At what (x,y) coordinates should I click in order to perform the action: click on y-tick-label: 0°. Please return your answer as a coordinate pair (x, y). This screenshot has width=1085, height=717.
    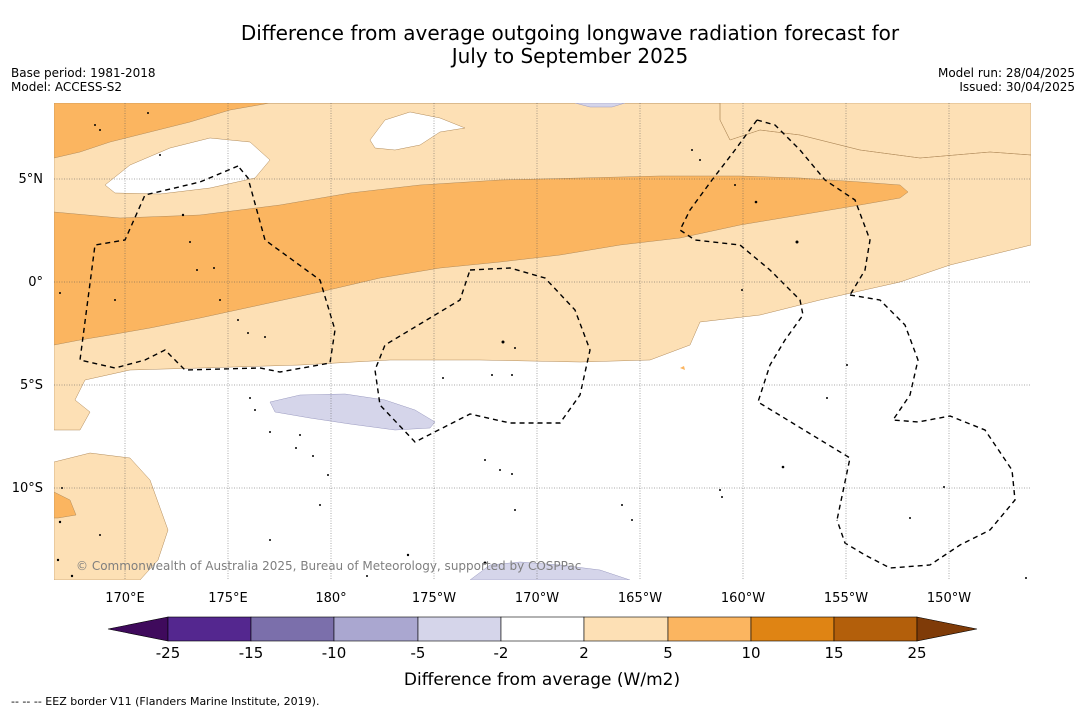
    Looking at the image, I should click on (35, 282).